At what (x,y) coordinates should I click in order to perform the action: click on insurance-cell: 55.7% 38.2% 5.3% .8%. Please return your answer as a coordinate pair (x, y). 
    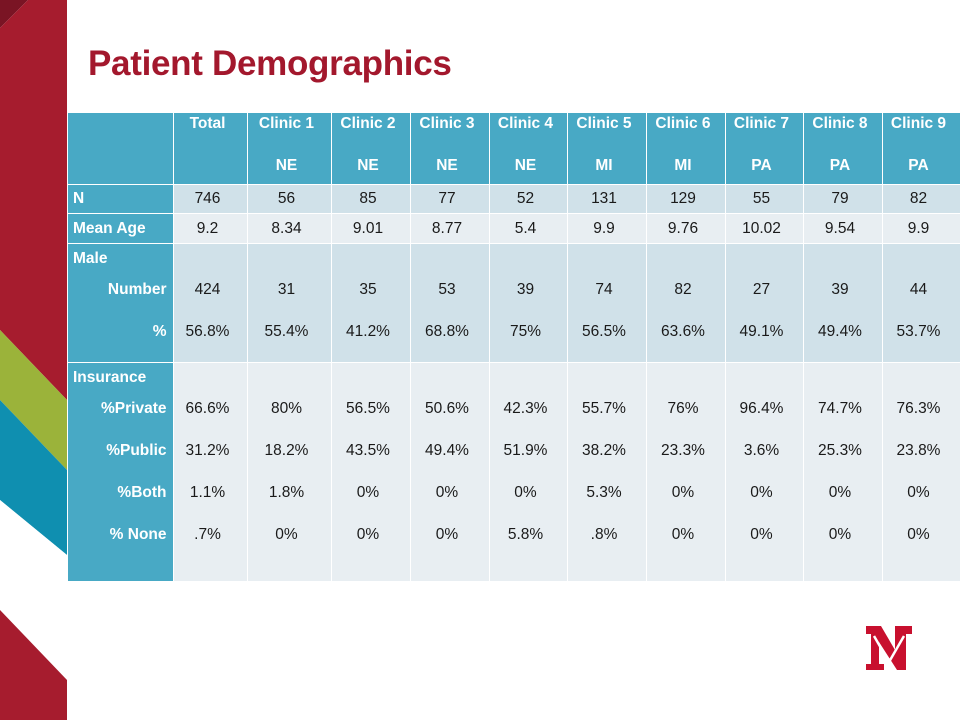
    Looking at the image, I should click on (607, 472).